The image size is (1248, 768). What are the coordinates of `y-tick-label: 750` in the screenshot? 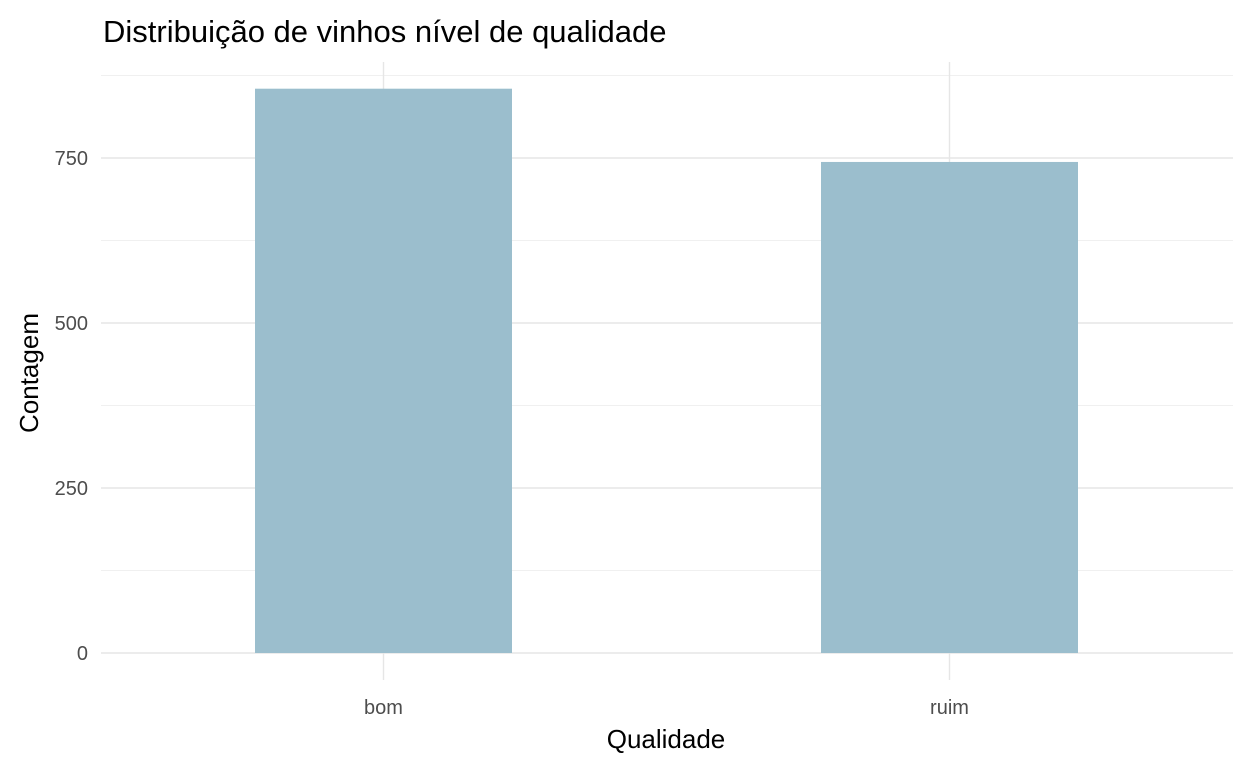 It's located at (71, 159).